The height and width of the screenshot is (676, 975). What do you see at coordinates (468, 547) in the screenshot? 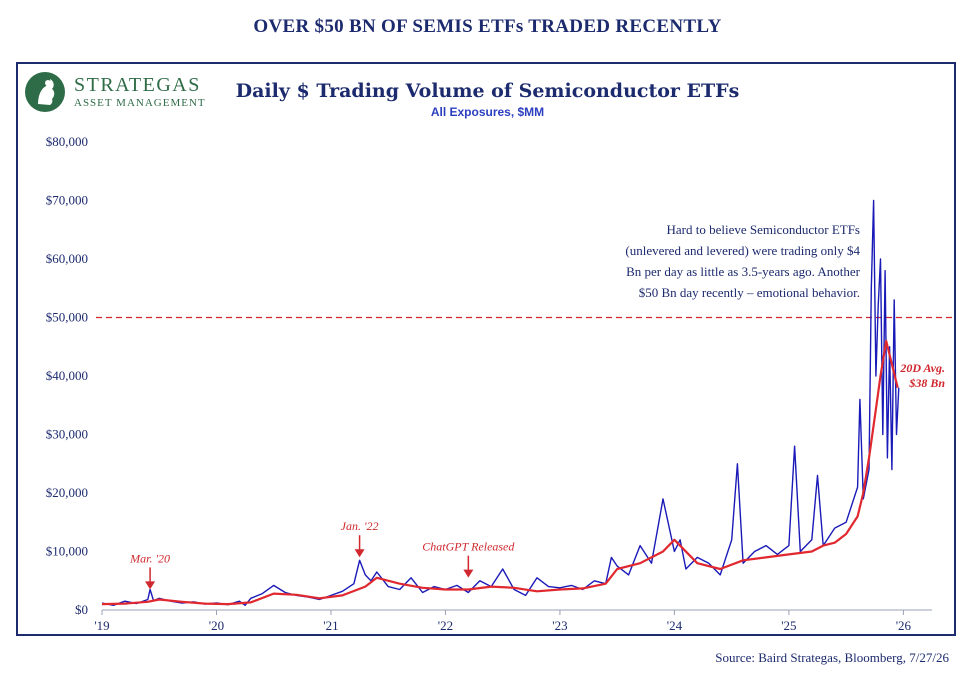
I see `event-label: ChatGPT Released` at bounding box center [468, 547].